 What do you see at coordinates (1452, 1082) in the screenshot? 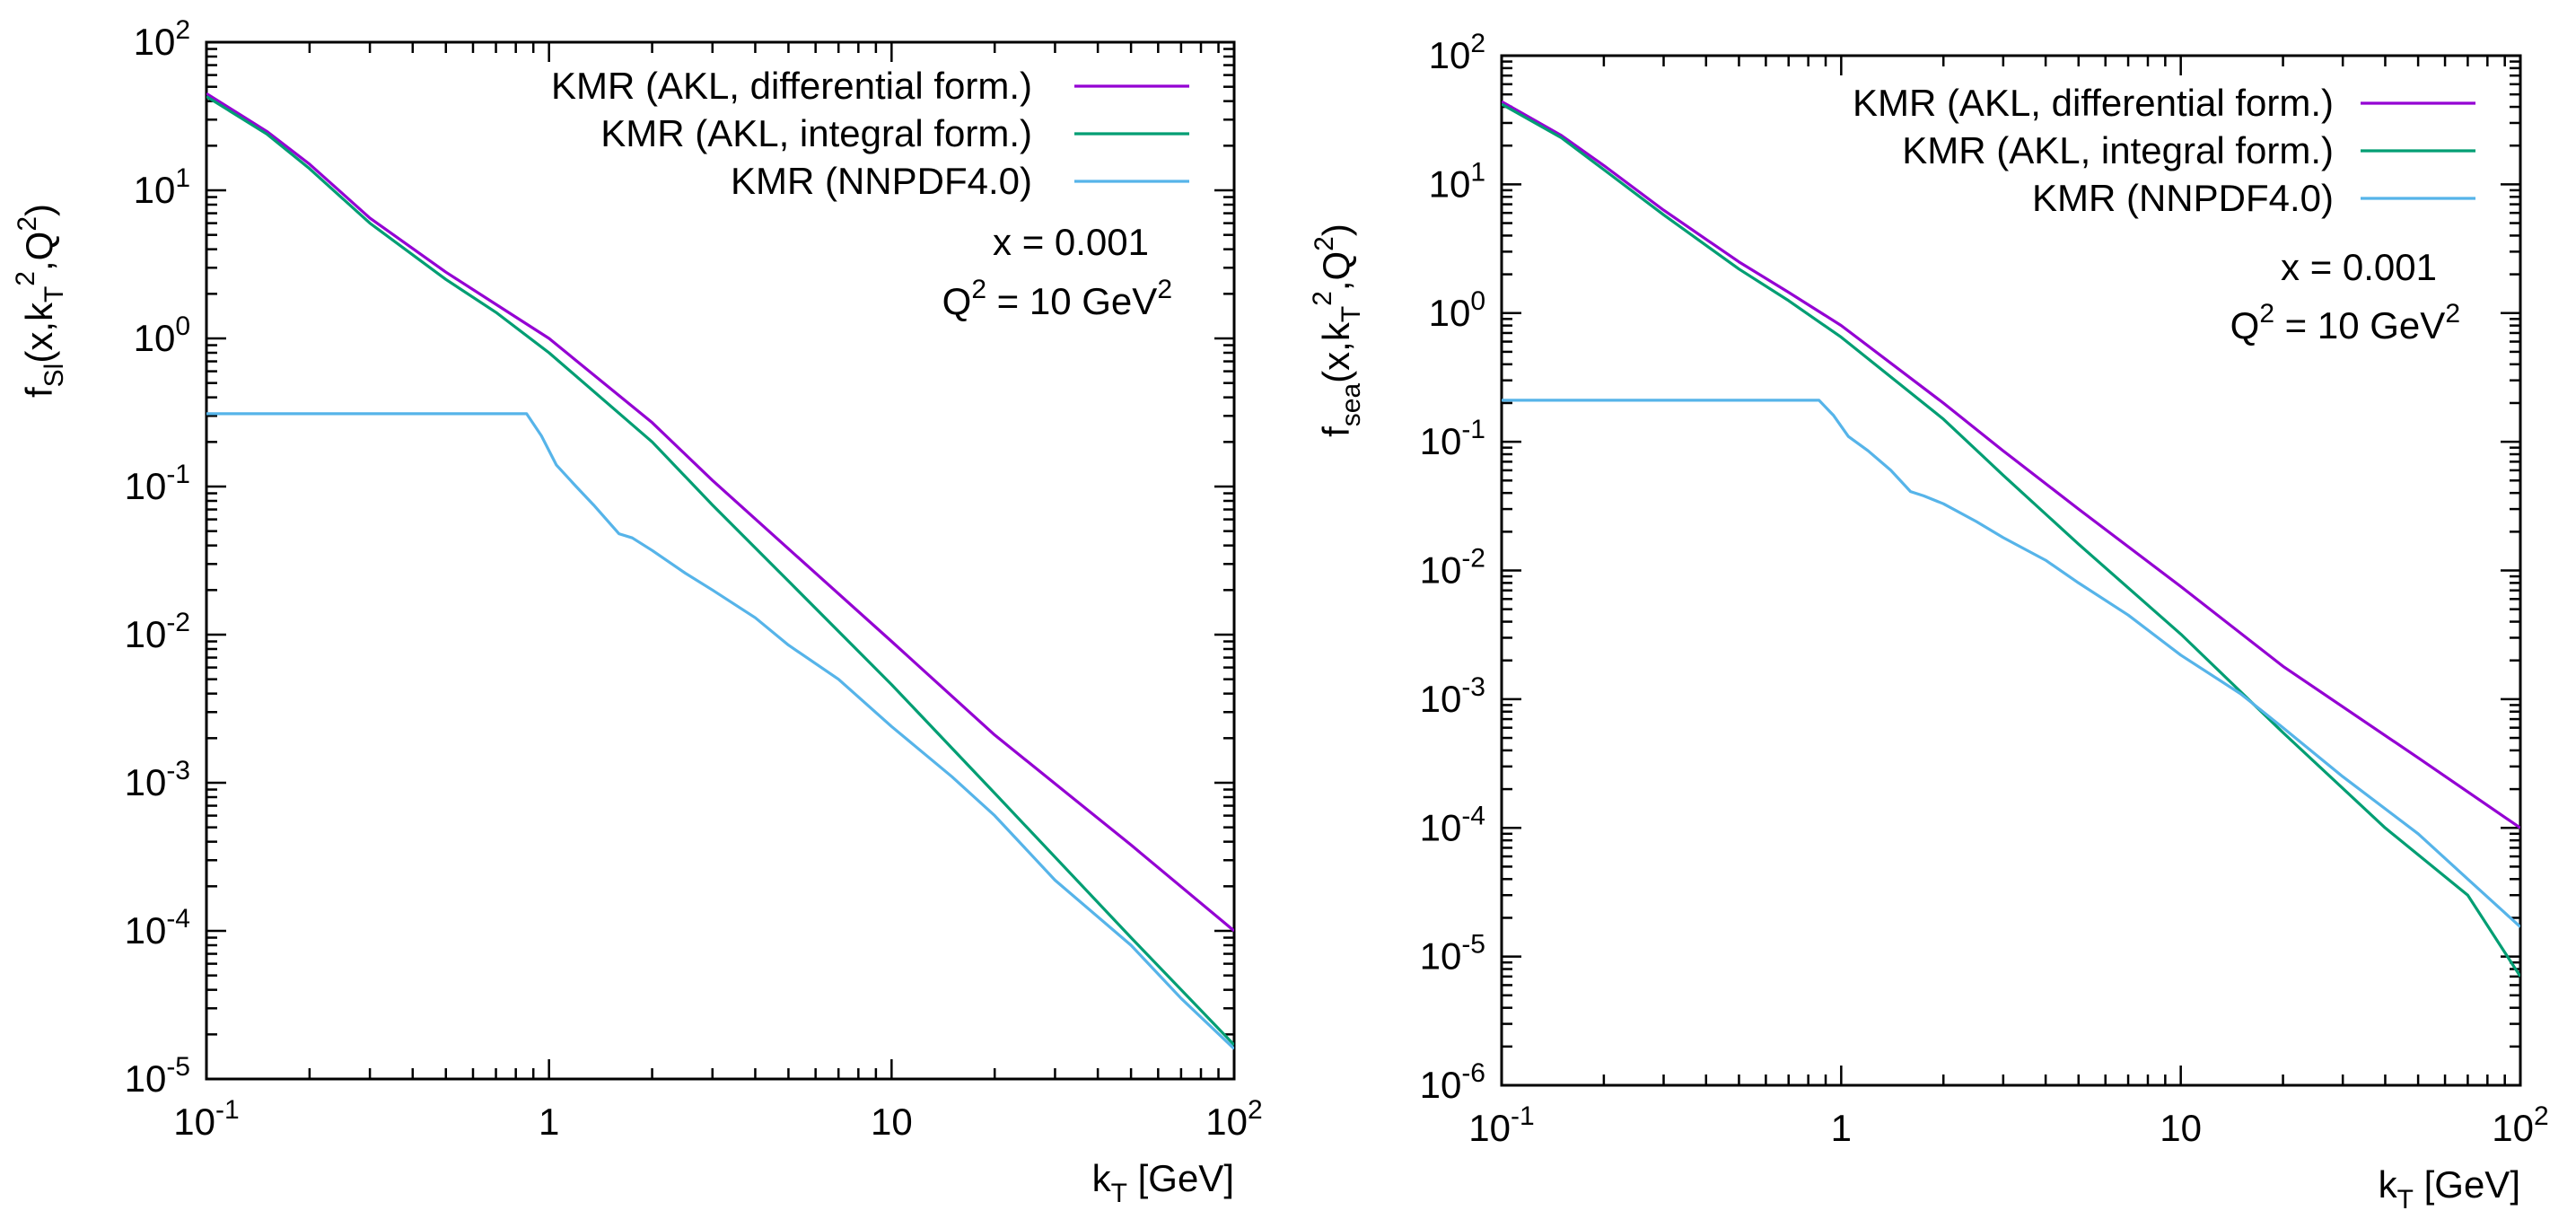
I see `y-tick-label: 10⁻⁶` at bounding box center [1452, 1082].